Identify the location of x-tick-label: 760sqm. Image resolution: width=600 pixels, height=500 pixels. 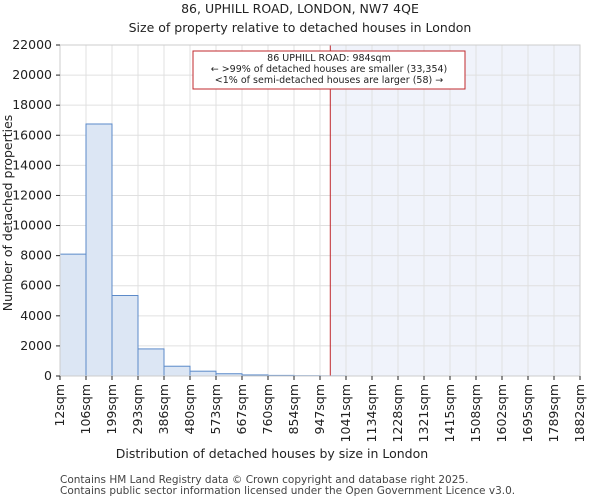
(267, 409).